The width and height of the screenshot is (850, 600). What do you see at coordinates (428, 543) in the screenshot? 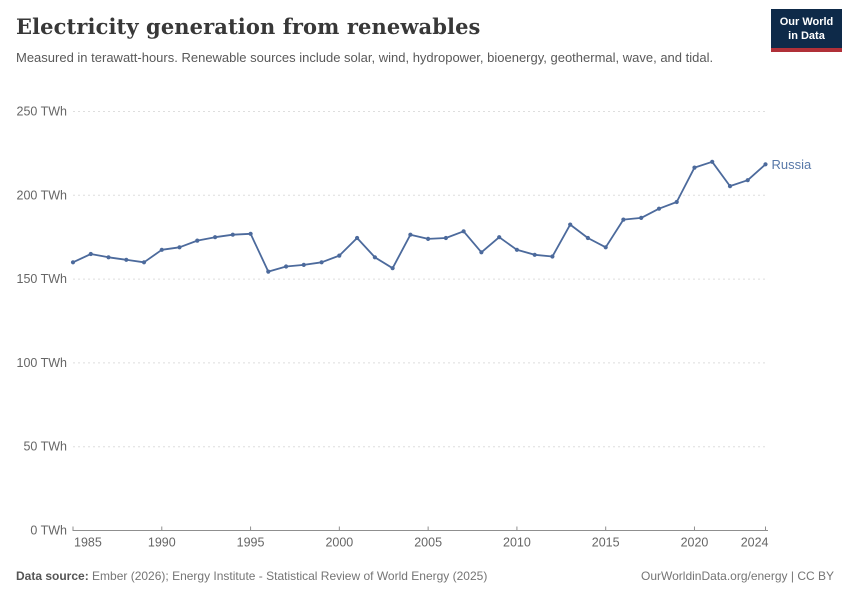
I see `x-axis-tick-label: 2005` at bounding box center [428, 543].